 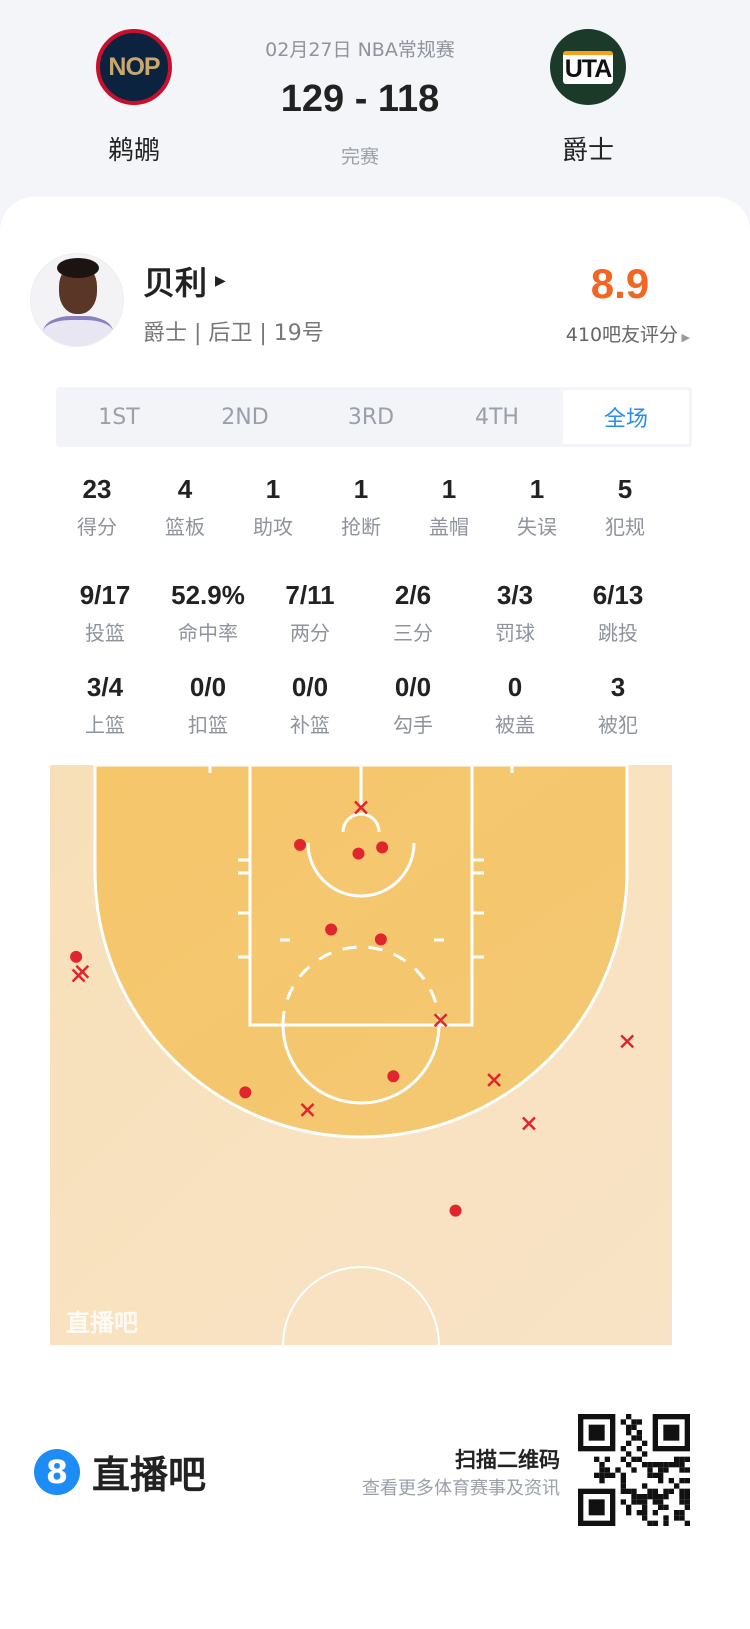 I want to click on tab-3rd: 3RD, so click(x=371, y=417).